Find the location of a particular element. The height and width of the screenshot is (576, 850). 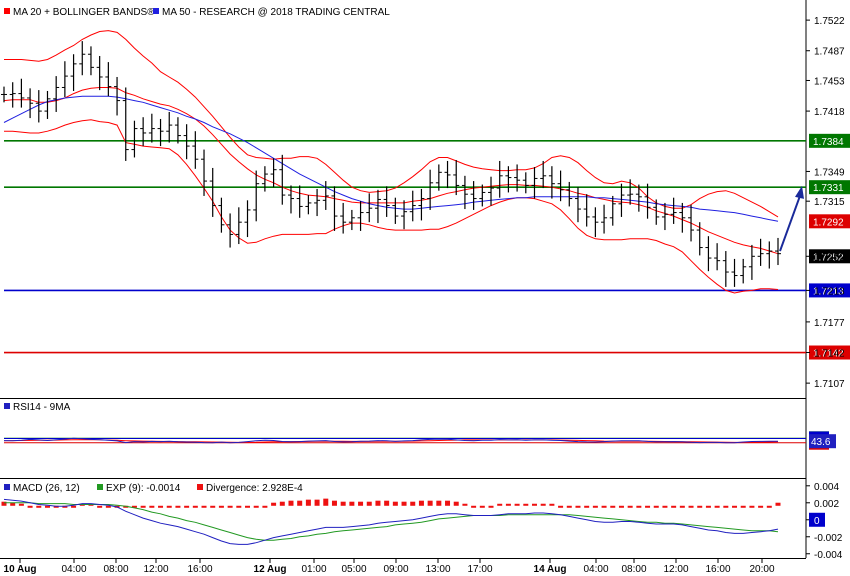

macd-tick-label: 0.002 is located at coordinates (826, 504).